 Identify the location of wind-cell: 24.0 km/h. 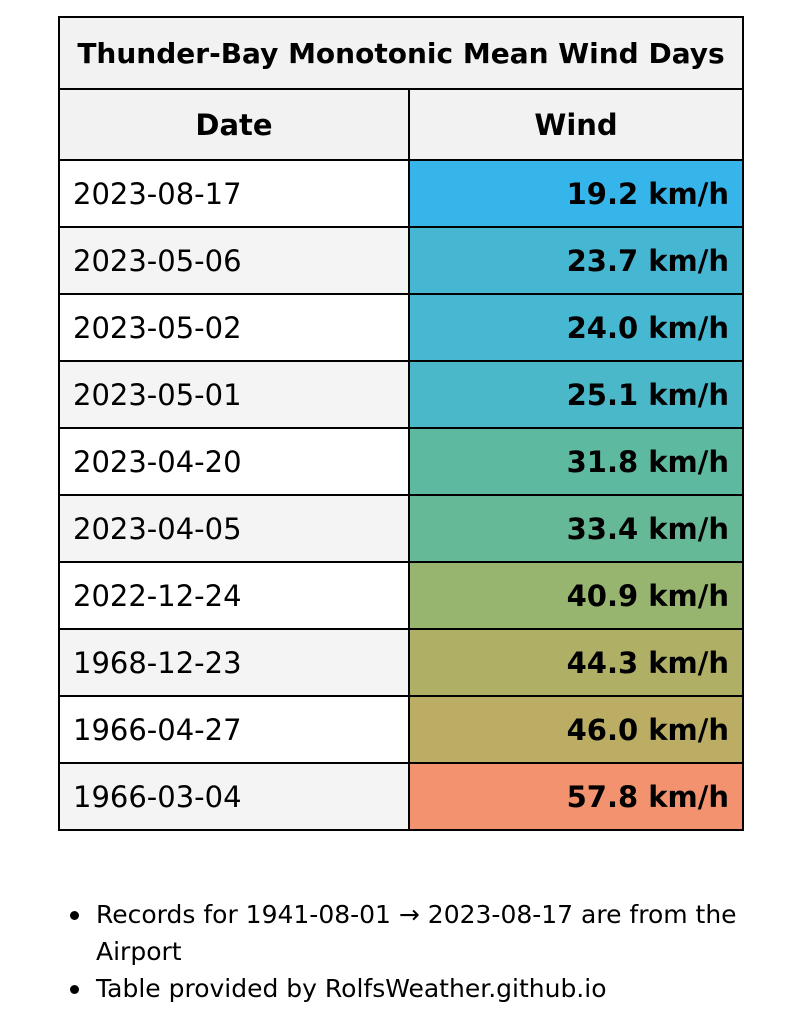
(576, 327).